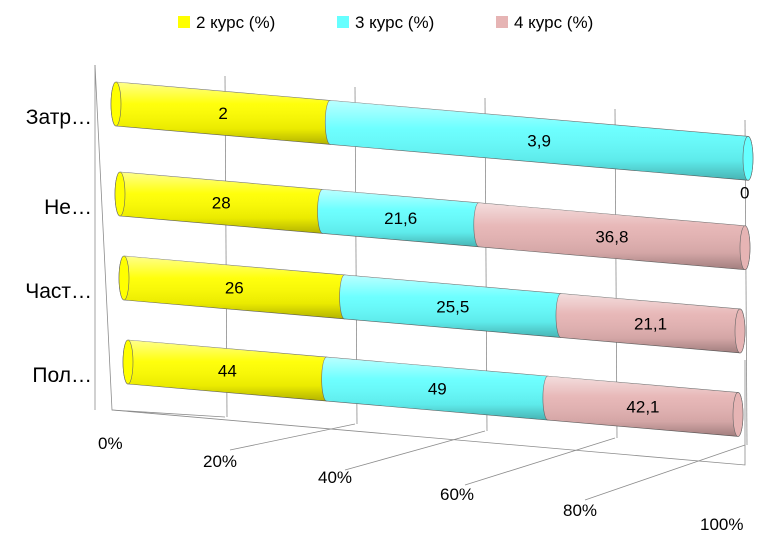  Describe the element at coordinates (110, 443) in the screenshot. I see `x-tick-label: 0%` at that location.